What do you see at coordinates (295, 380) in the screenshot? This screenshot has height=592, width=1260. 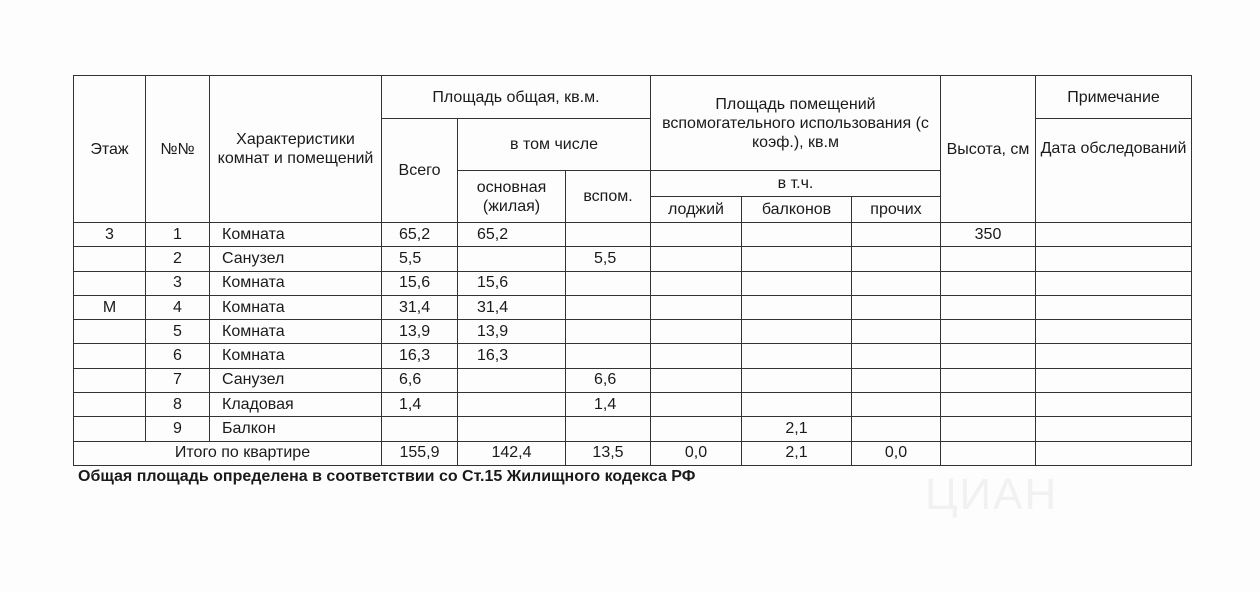 I see `cell-name: Санузел` at bounding box center [295, 380].